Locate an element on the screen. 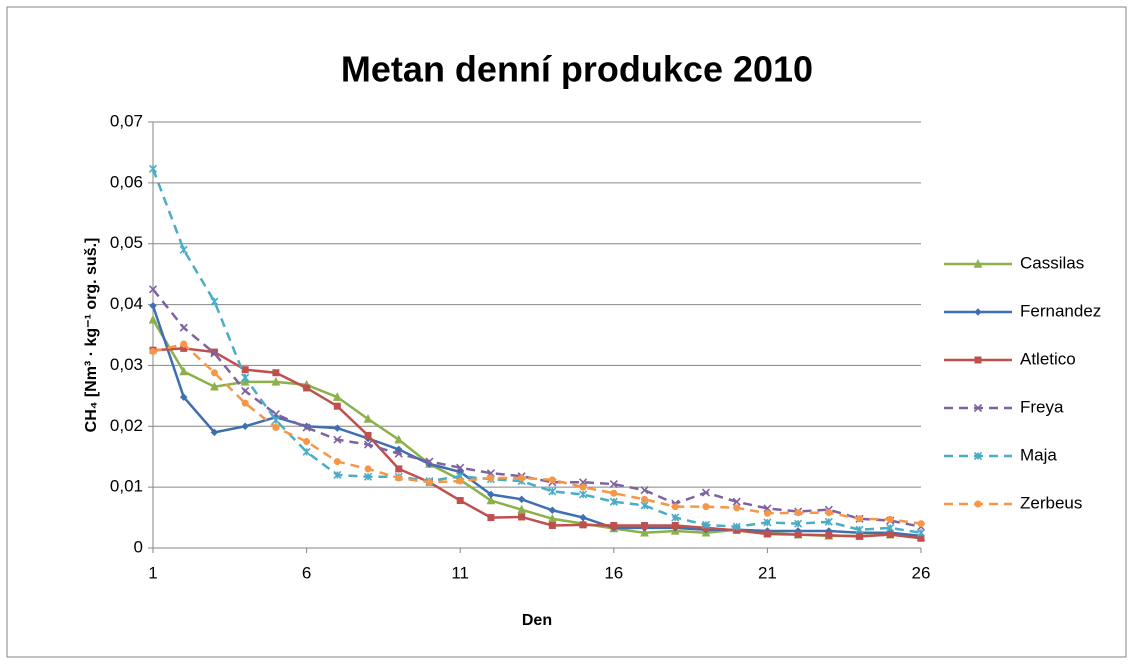 The image size is (1133, 664). y-tick-label: 0,04 is located at coordinates (126, 303).